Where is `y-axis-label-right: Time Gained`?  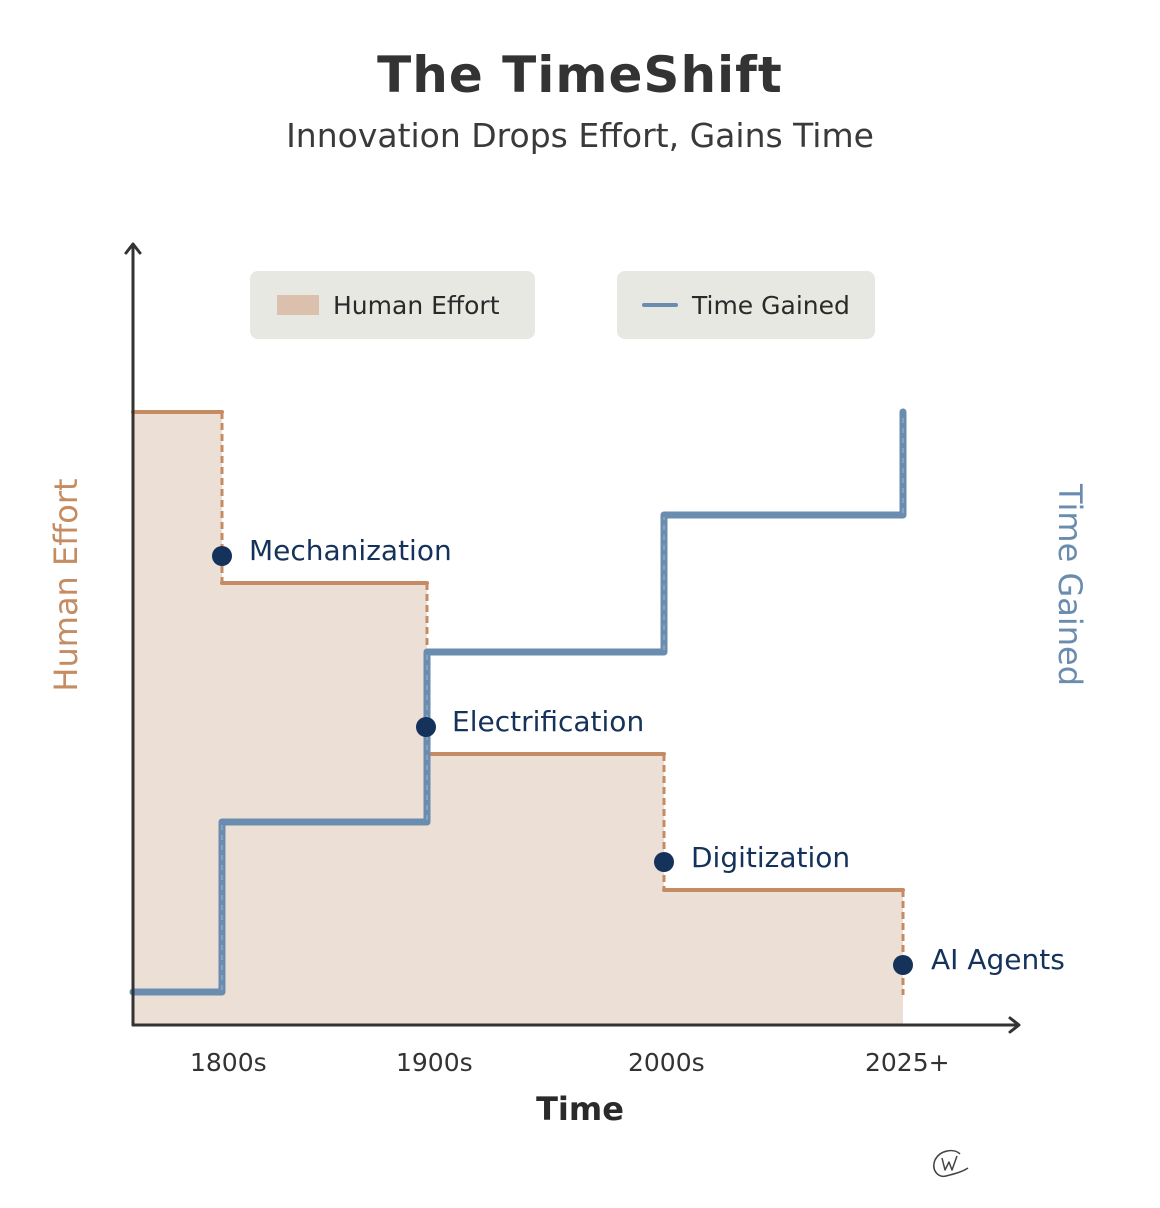 y-axis-label-right: Time Gained is located at coordinates (1070, 585).